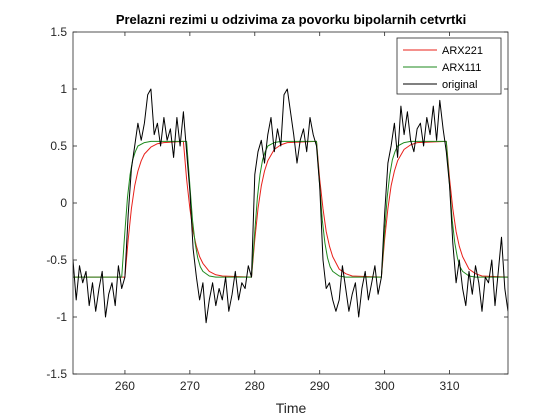 The image size is (560, 420). I want to click on legend-box, so click(449, 66).